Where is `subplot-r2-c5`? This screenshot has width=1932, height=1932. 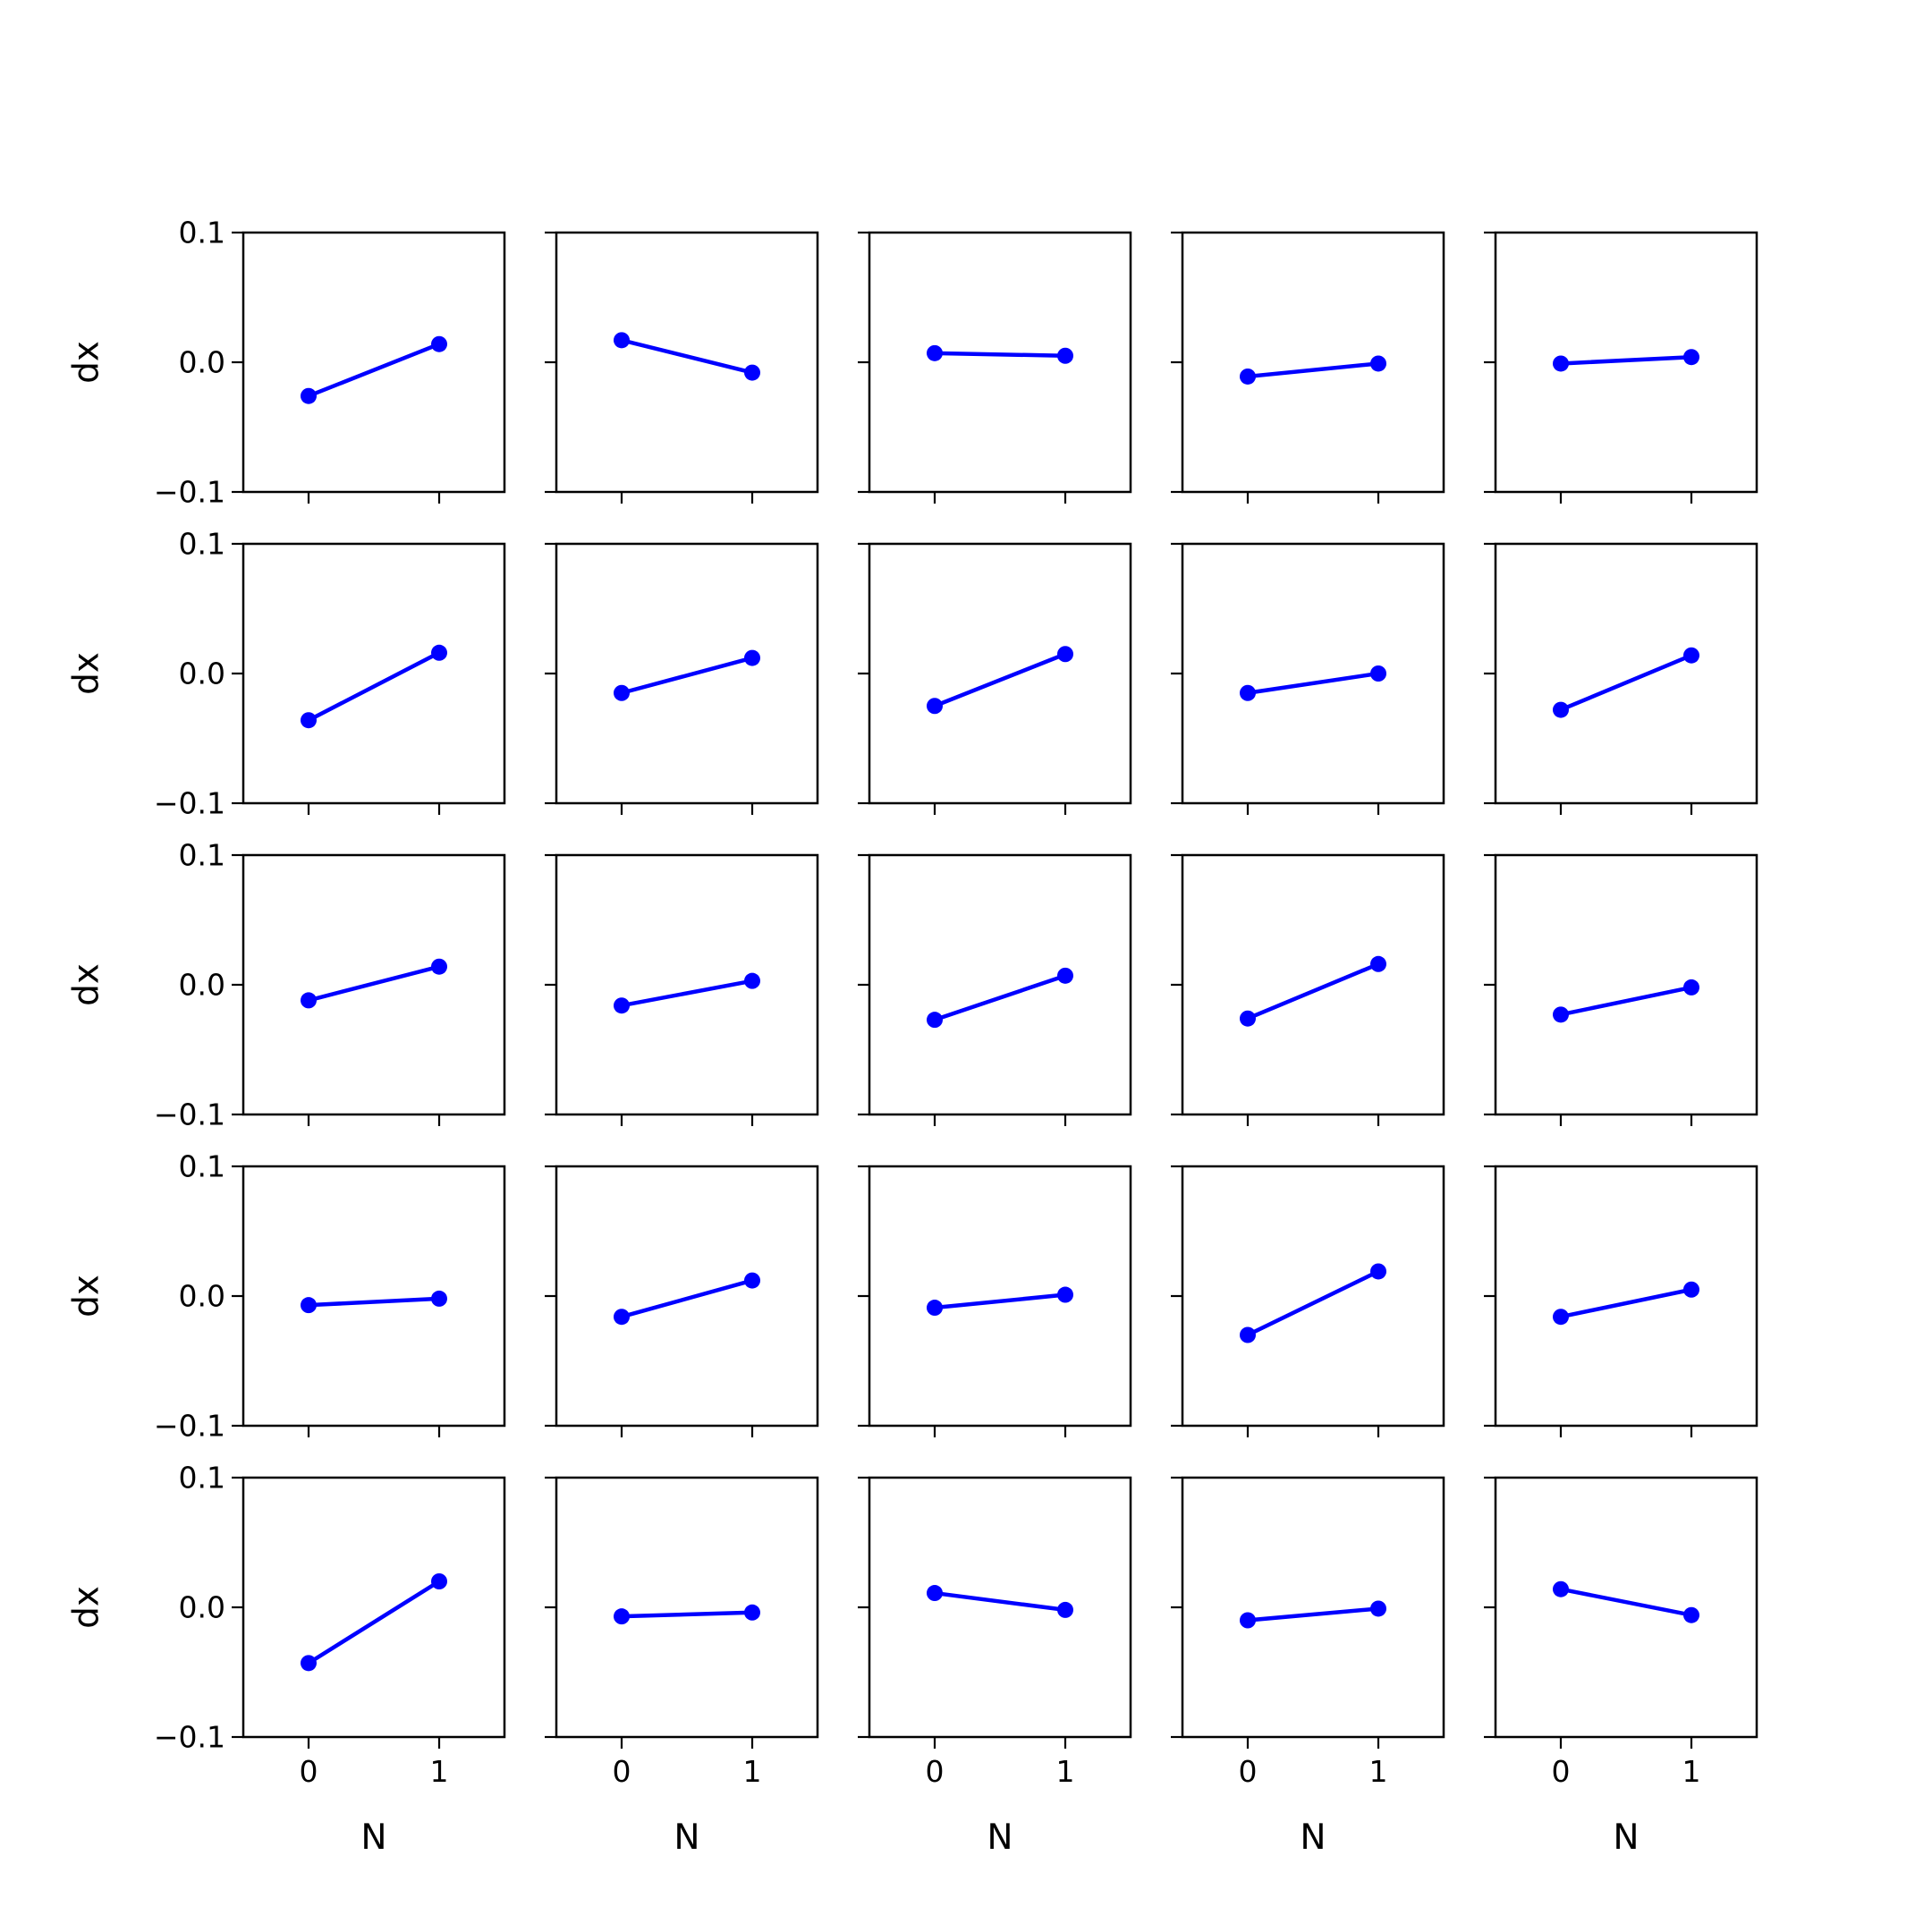
subplot-r2-c5 is located at coordinates (1621, 678).